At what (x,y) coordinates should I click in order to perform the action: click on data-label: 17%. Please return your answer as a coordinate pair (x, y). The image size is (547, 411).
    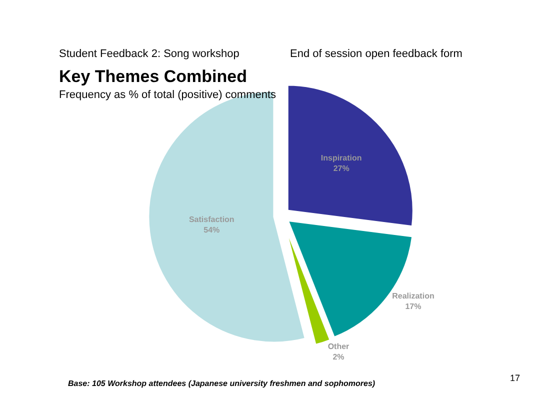
    Looking at the image, I should click on (413, 306).